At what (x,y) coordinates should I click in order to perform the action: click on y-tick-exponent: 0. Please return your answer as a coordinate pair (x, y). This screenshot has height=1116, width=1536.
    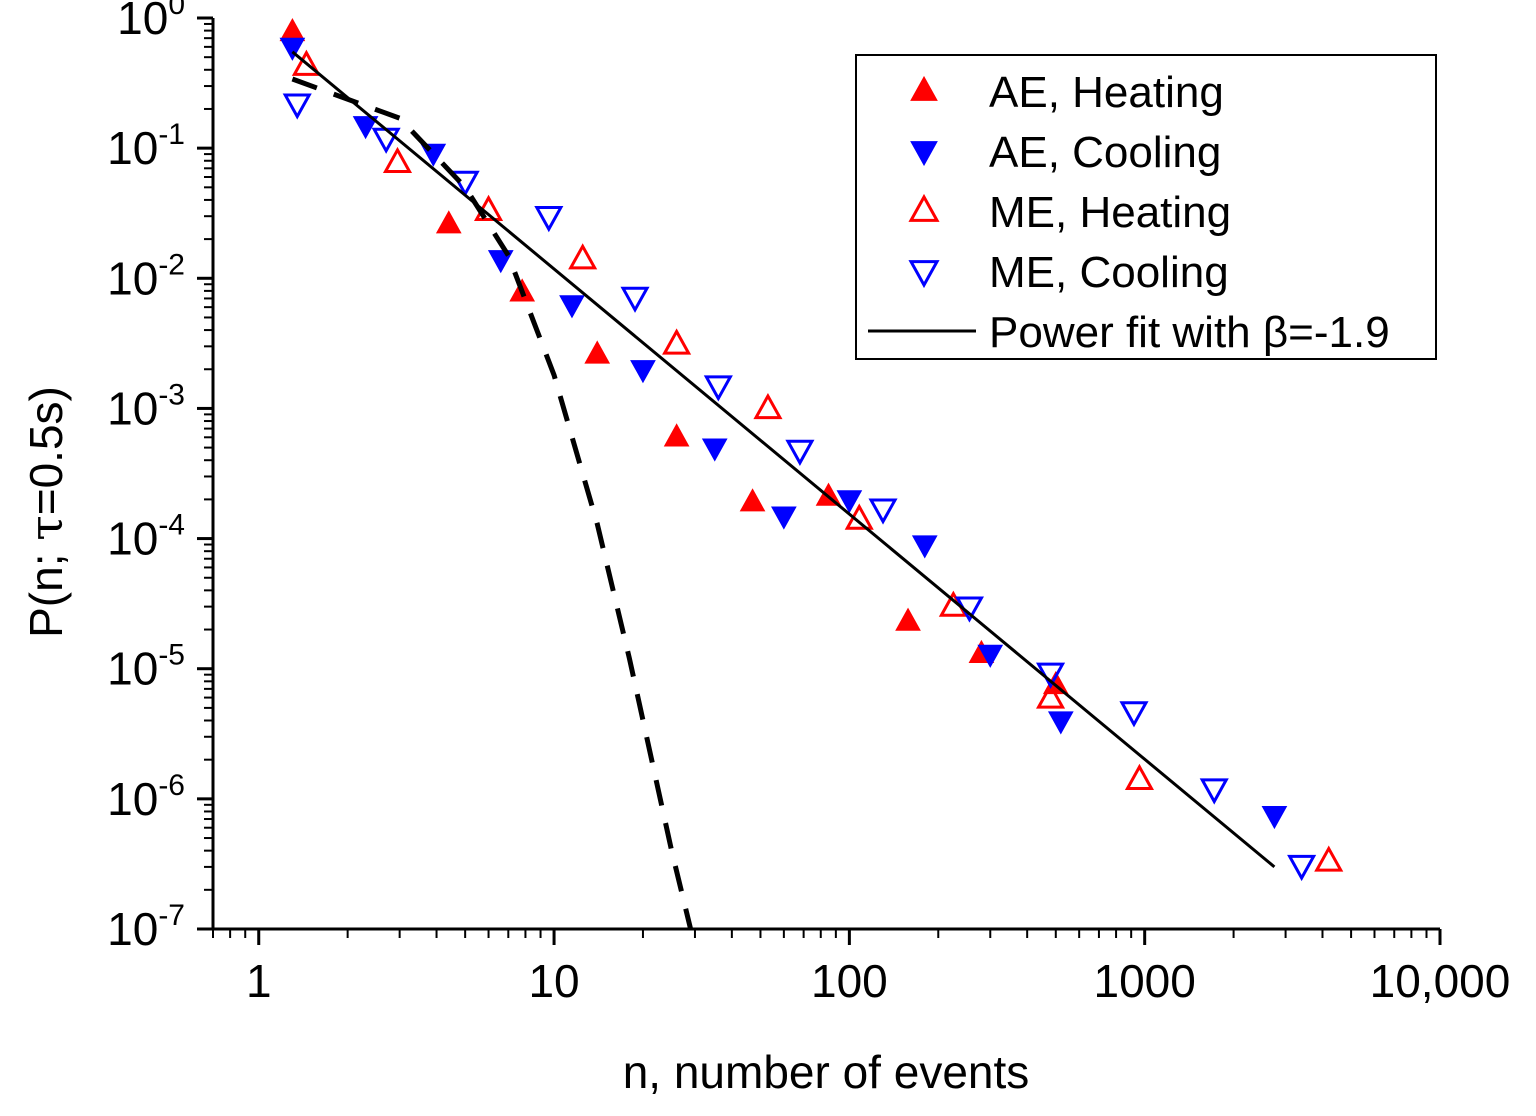
    Looking at the image, I should click on (176, 10).